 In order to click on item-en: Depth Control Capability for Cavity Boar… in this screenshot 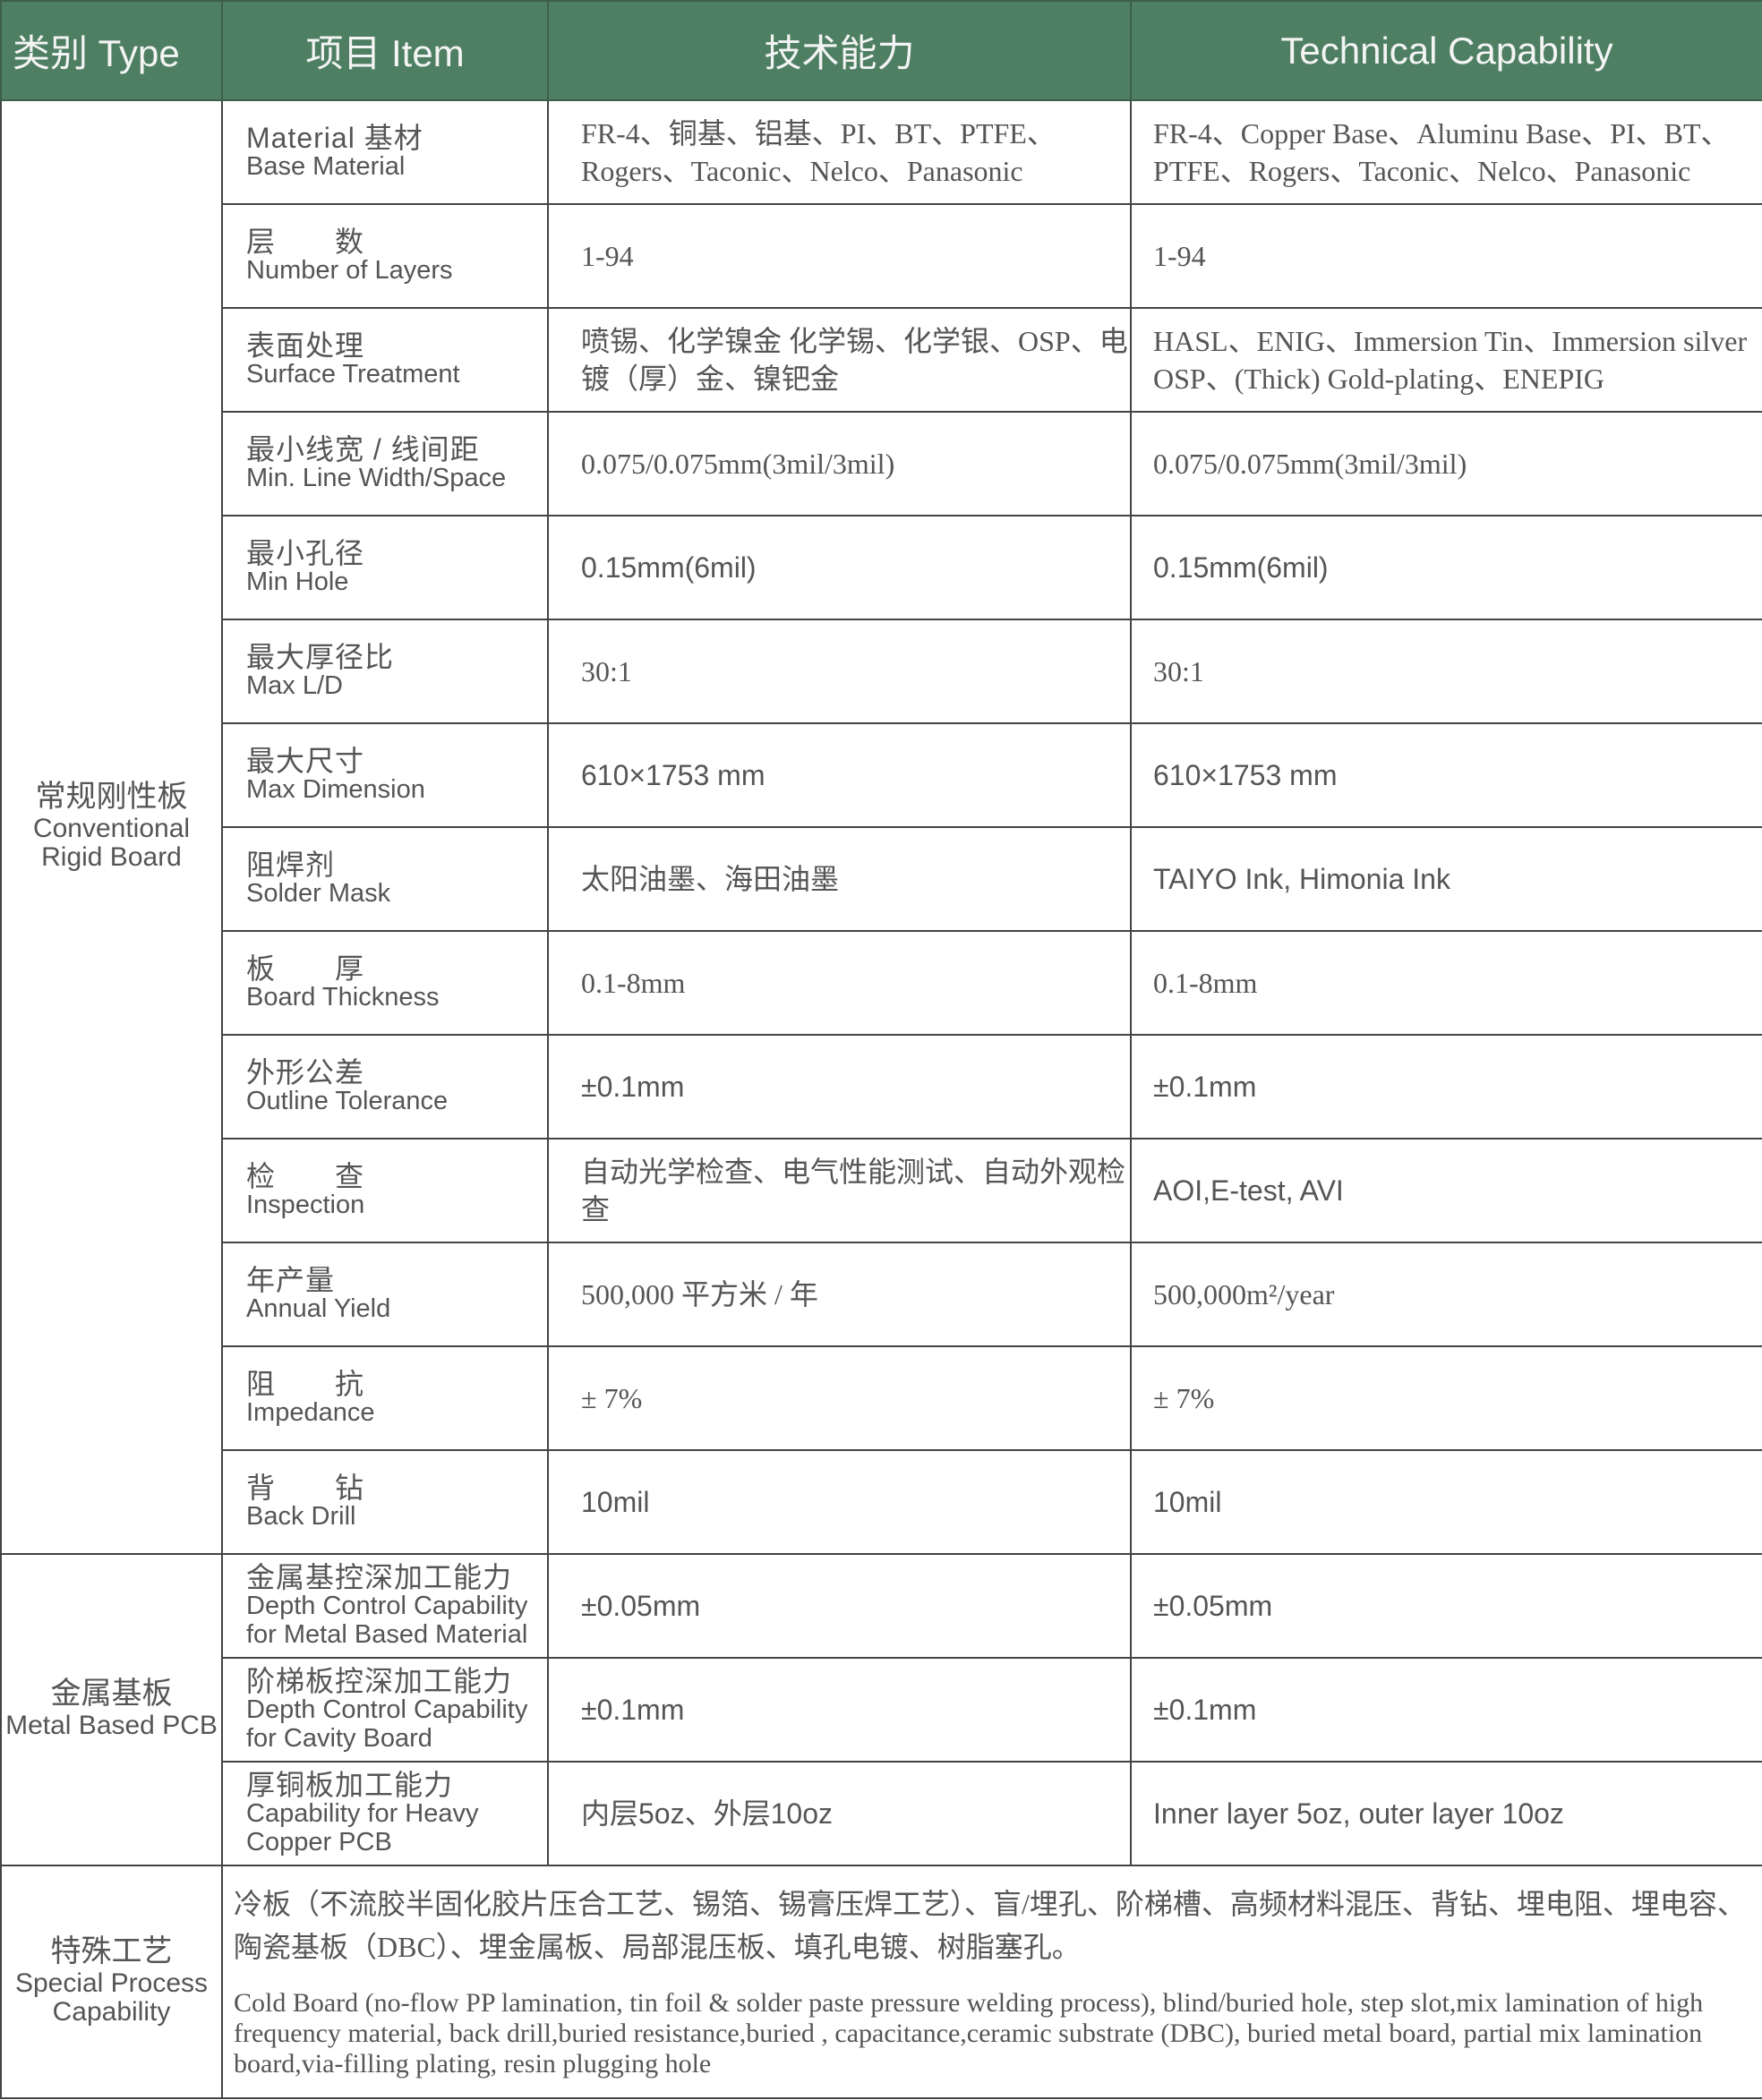, I will do `click(387, 1724)`.